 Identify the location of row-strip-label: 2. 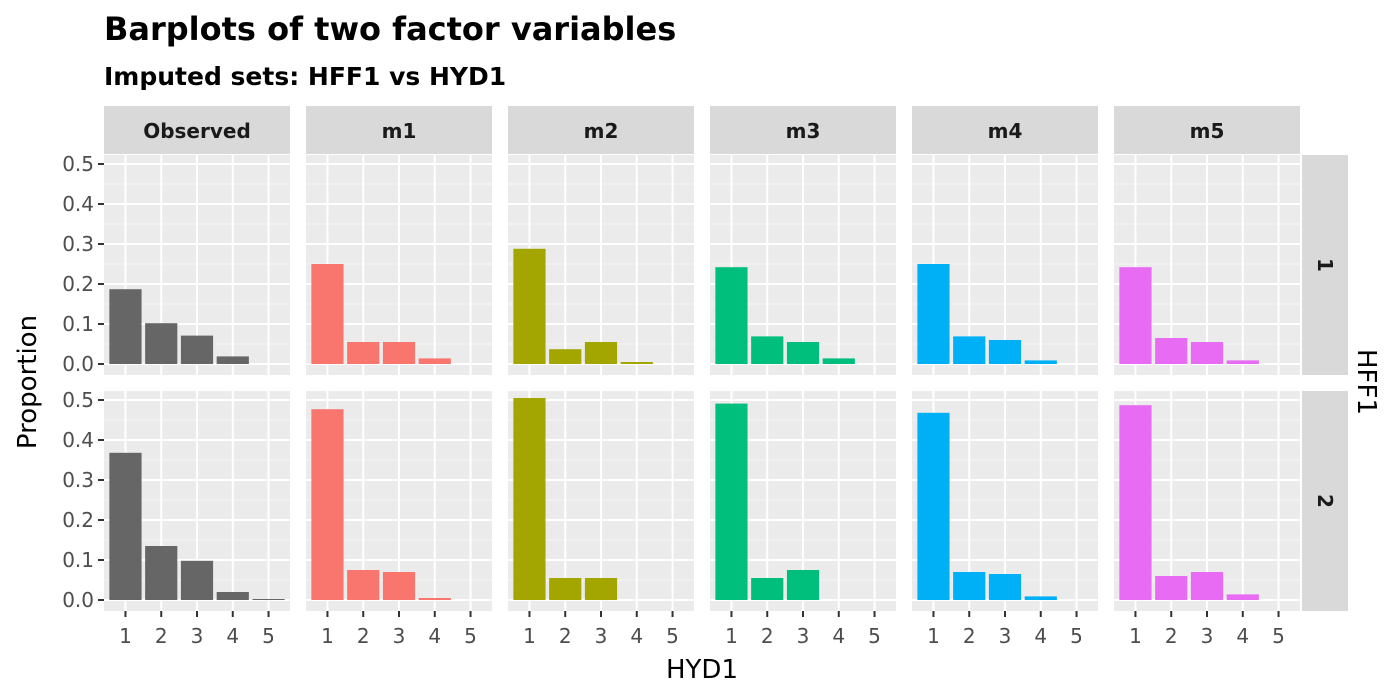
(1325, 501).